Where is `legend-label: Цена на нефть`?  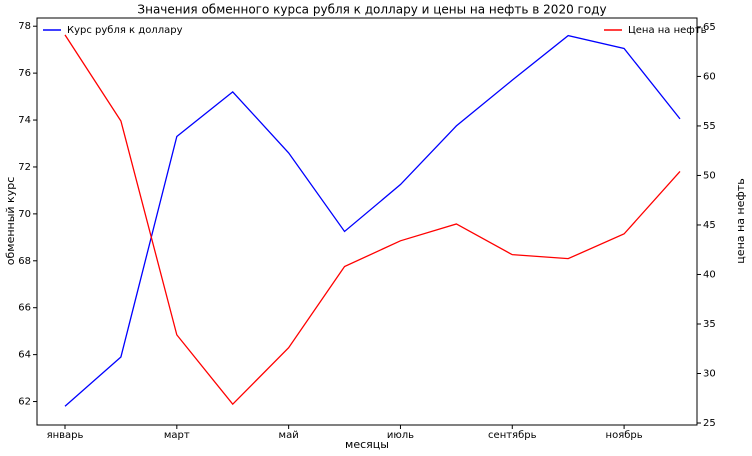 legend-label: Цена на нефть is located at coordinates (667, 30).